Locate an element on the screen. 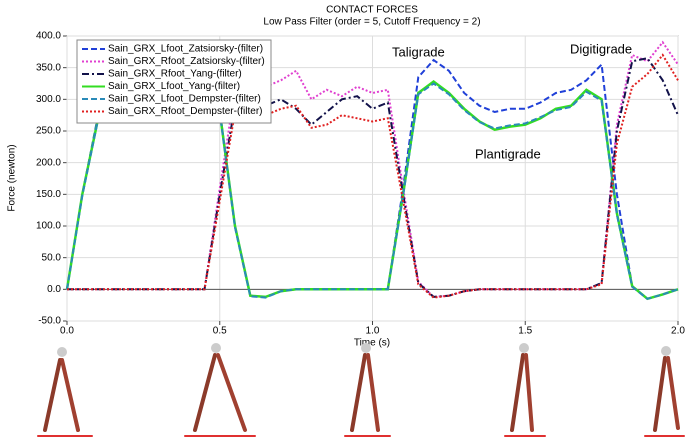 Image resolution: width=686 pixels, height=442 pixels. legend-label: Sain_GRX_Rfoot_Yang-(filter) is located at coordinates (175, 74).